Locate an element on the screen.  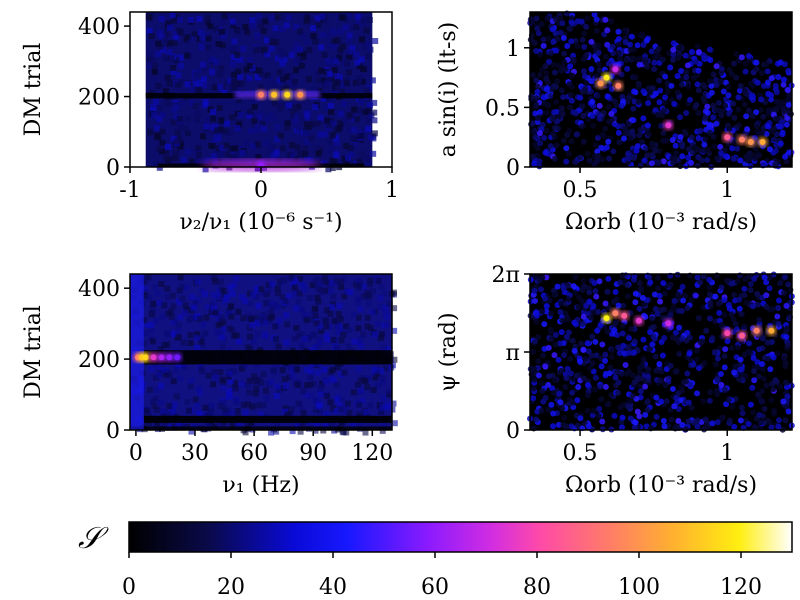
panel-b-xtick-label: 1 is located at coordinates (727, 190).